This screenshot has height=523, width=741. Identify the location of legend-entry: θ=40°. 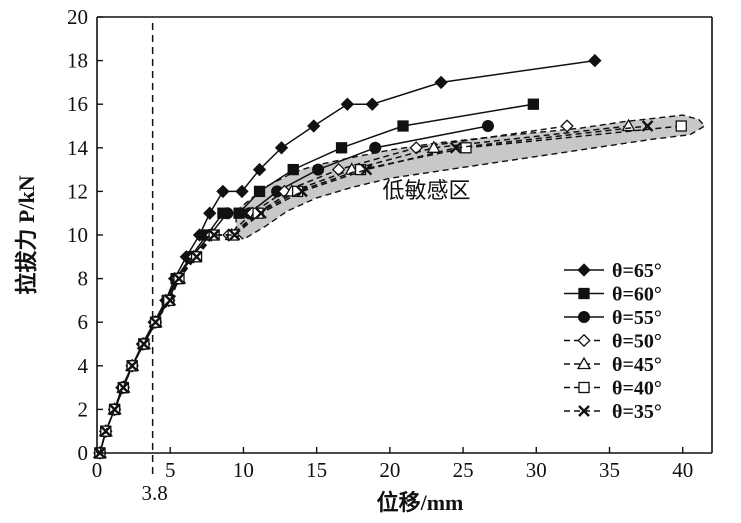
(613, 389).